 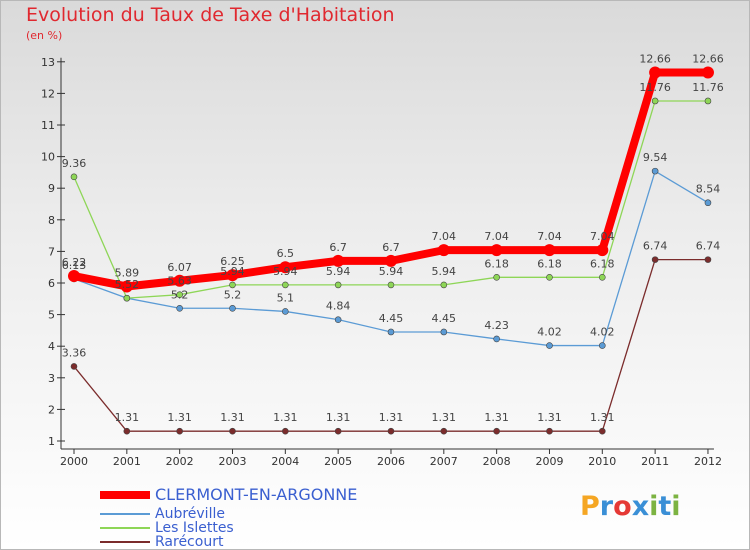 What do you see at coordinates (232, 261) in the screenshot?
I see `data-label: 6.25` at bounding box center [232, 261].